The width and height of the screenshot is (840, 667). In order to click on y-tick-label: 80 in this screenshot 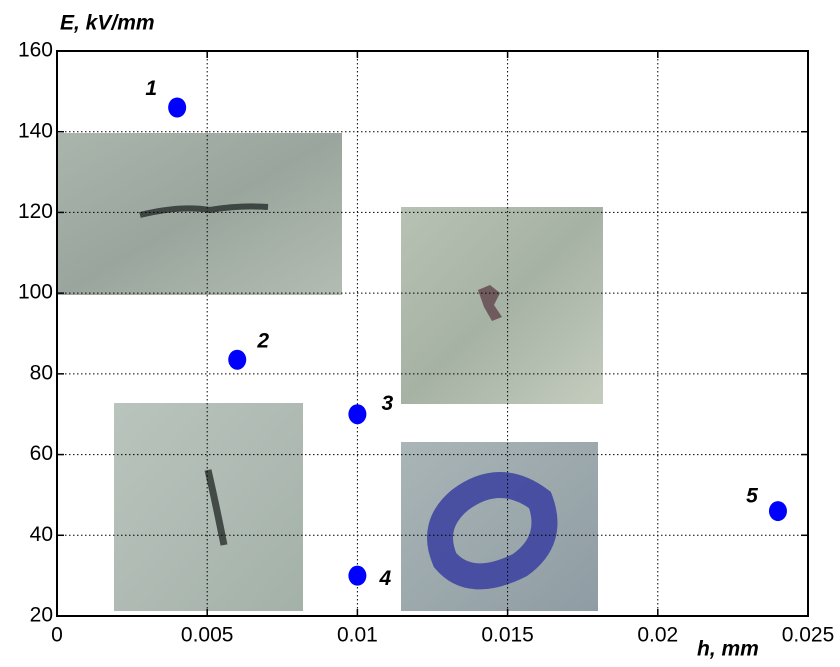, I will do `click(41, 372)`.